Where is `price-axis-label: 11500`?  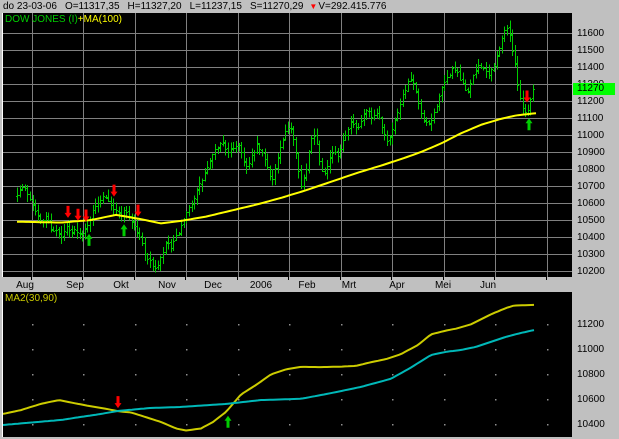 price-axis-label: 11500 is located at coordinates (591, 50).